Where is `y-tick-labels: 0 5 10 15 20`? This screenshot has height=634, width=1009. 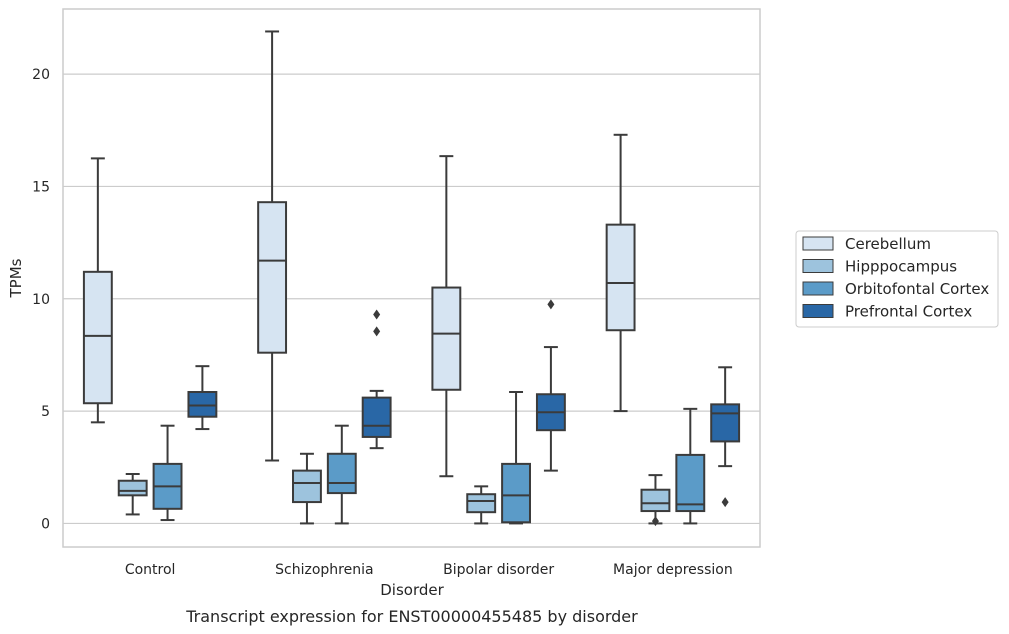
y-tick-labels: 0 5 10 15 20 is located at coordinates (41, 299).